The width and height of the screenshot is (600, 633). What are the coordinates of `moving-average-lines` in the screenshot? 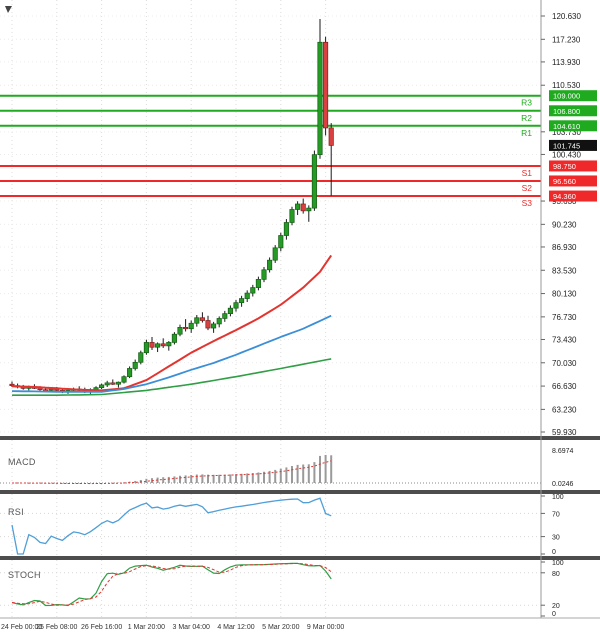 It's located at (172, 325).